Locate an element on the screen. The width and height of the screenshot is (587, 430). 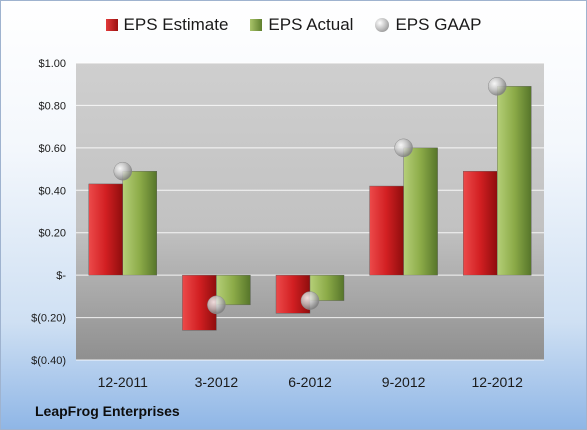
x-tick-label: 9-2012 is located at coordinates (404, 382).